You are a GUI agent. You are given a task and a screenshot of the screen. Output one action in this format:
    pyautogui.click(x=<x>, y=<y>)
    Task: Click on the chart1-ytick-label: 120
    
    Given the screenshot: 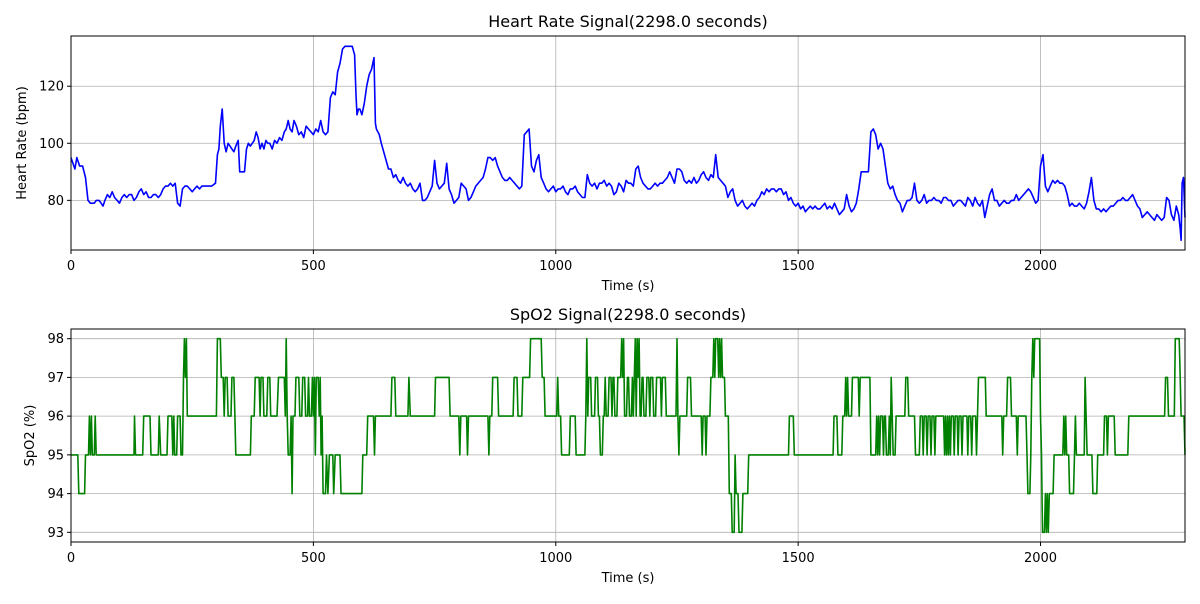 What is the action you would take?
    pyautogui.click(x=51, y=87)
    